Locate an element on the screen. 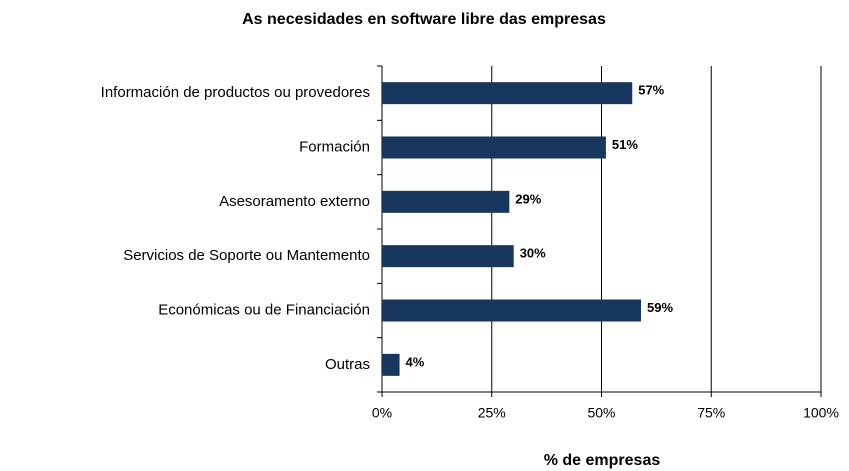  y-tick-label: Asesoramento externo is located at coordinates (294, 201).